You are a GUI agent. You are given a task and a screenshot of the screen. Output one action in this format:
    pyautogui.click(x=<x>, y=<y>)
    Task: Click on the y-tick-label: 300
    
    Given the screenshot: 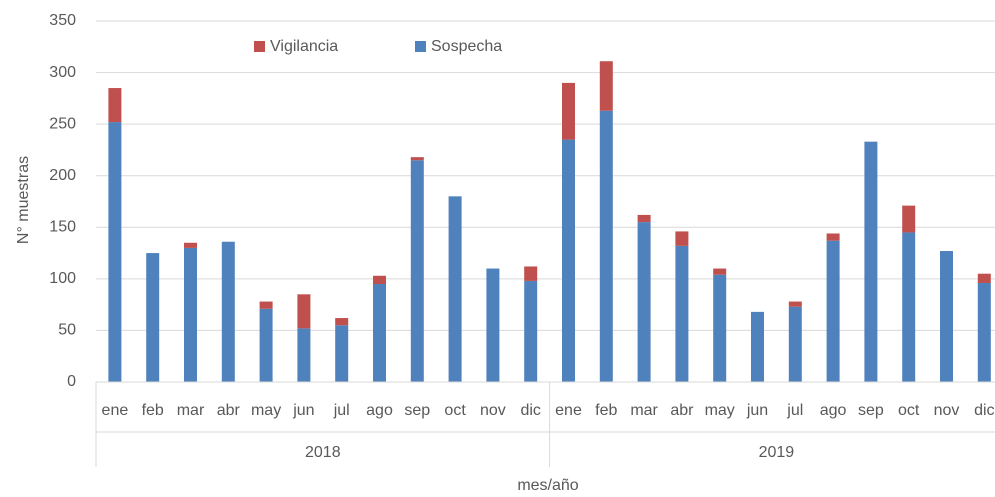 What is the action you would take?
    pyautogui.click(x=62, y=72)
    